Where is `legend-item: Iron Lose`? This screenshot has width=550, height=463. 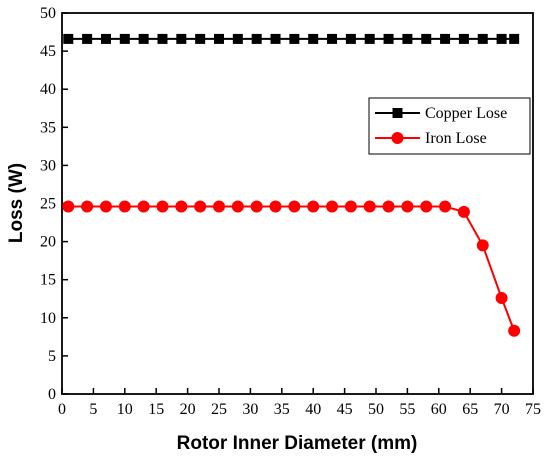
legend-item: Iron Lose is located at coordinates (431, 138).